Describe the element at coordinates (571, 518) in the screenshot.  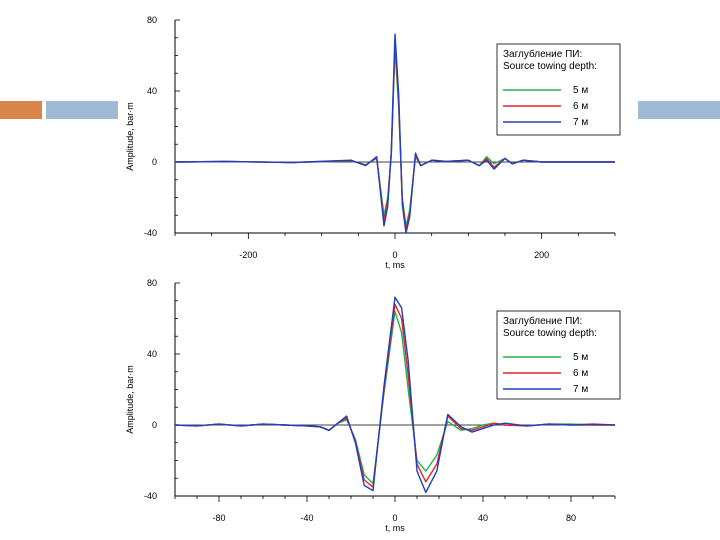
I see `x-tick-label: 80` at that location.